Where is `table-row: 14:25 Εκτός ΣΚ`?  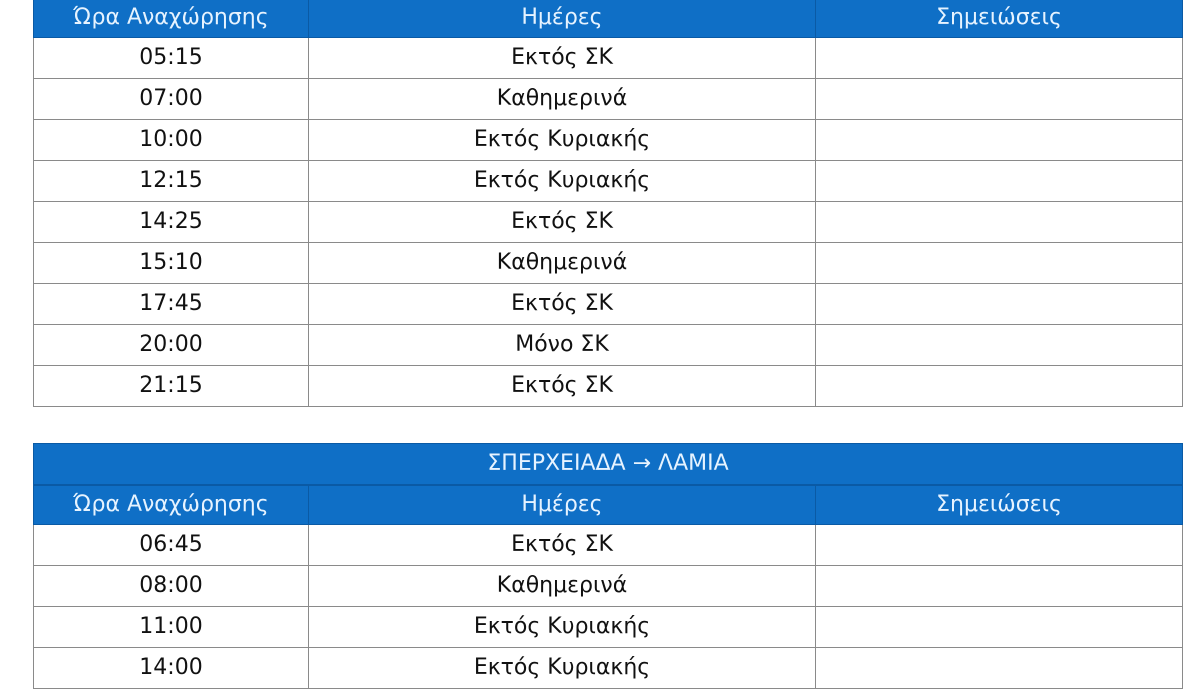
table-row: 14:25 Εκτός ΣΚ is located at coordinates (608, 222).